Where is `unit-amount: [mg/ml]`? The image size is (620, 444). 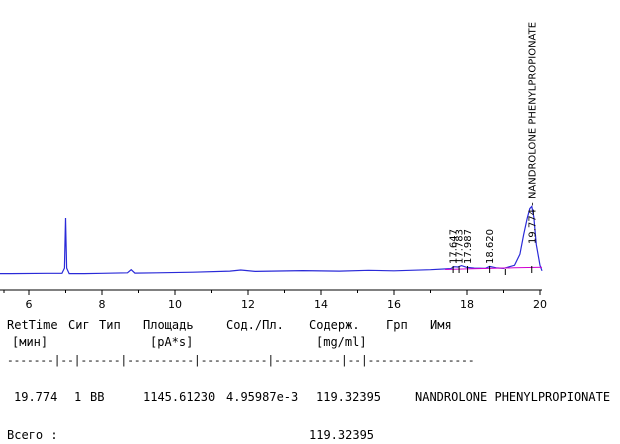
unit-amount: [mg/ml] is located at coordinates (341, 342).